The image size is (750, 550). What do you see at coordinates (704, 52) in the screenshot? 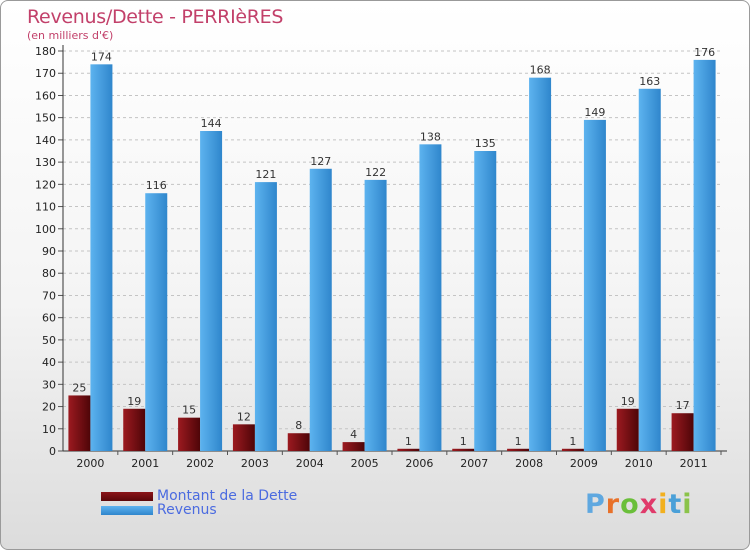
I see `revenus-value-label: 176` at bounding box center [704, 52].